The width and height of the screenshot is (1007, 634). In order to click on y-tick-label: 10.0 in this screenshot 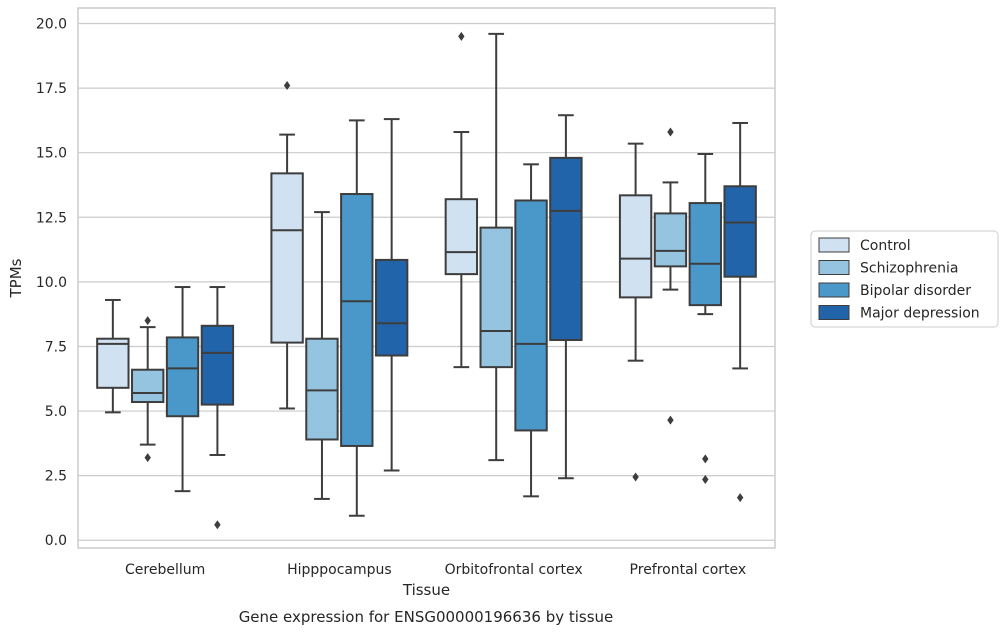, I will do `click(51, 283)`.